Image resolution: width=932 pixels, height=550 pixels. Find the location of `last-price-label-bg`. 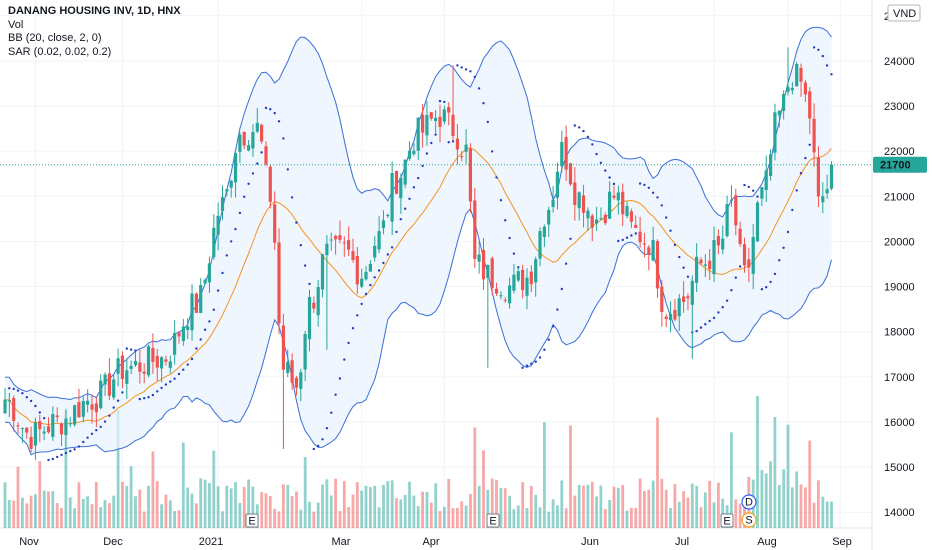

last-price-label-bg is located at coordinates (900, 164).